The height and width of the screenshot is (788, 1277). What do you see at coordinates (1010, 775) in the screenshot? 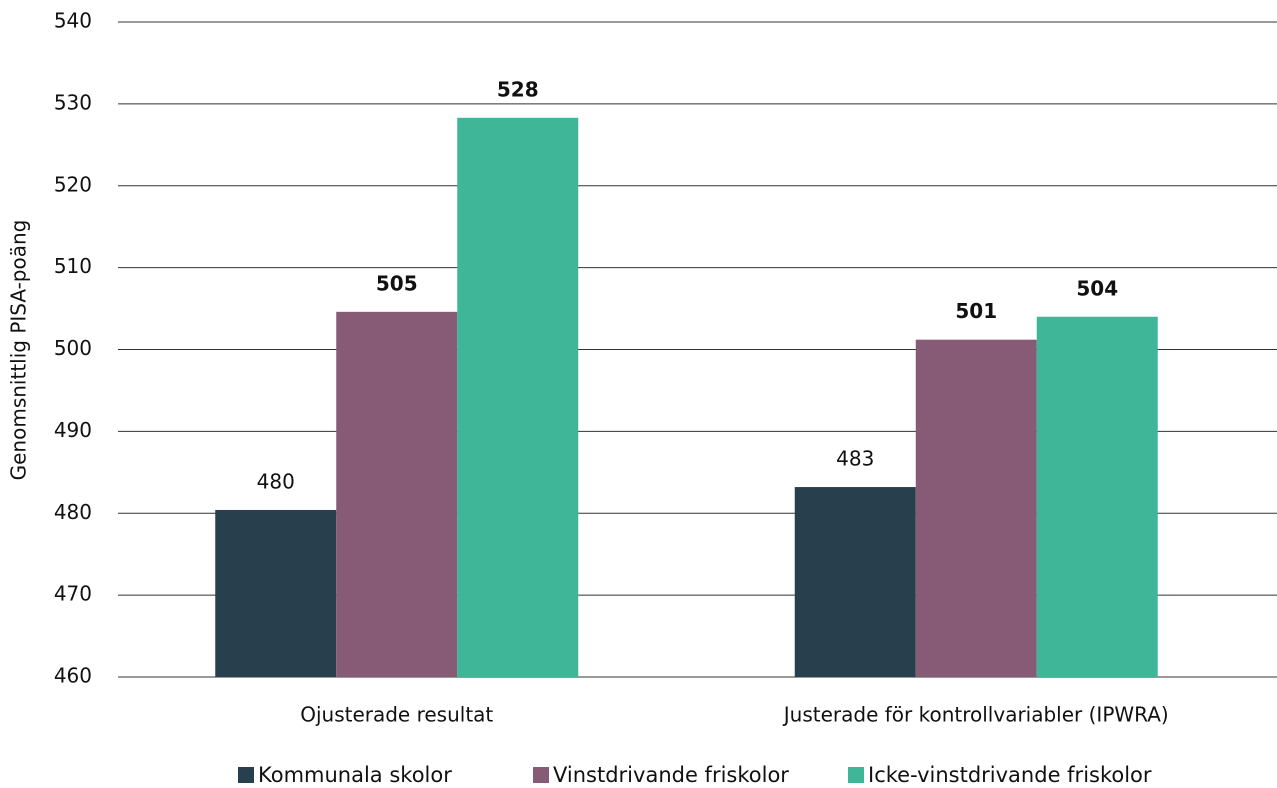
I see `legend-text: Icke-vinstdrivande friskolor` at bounding box center [1010, 775].